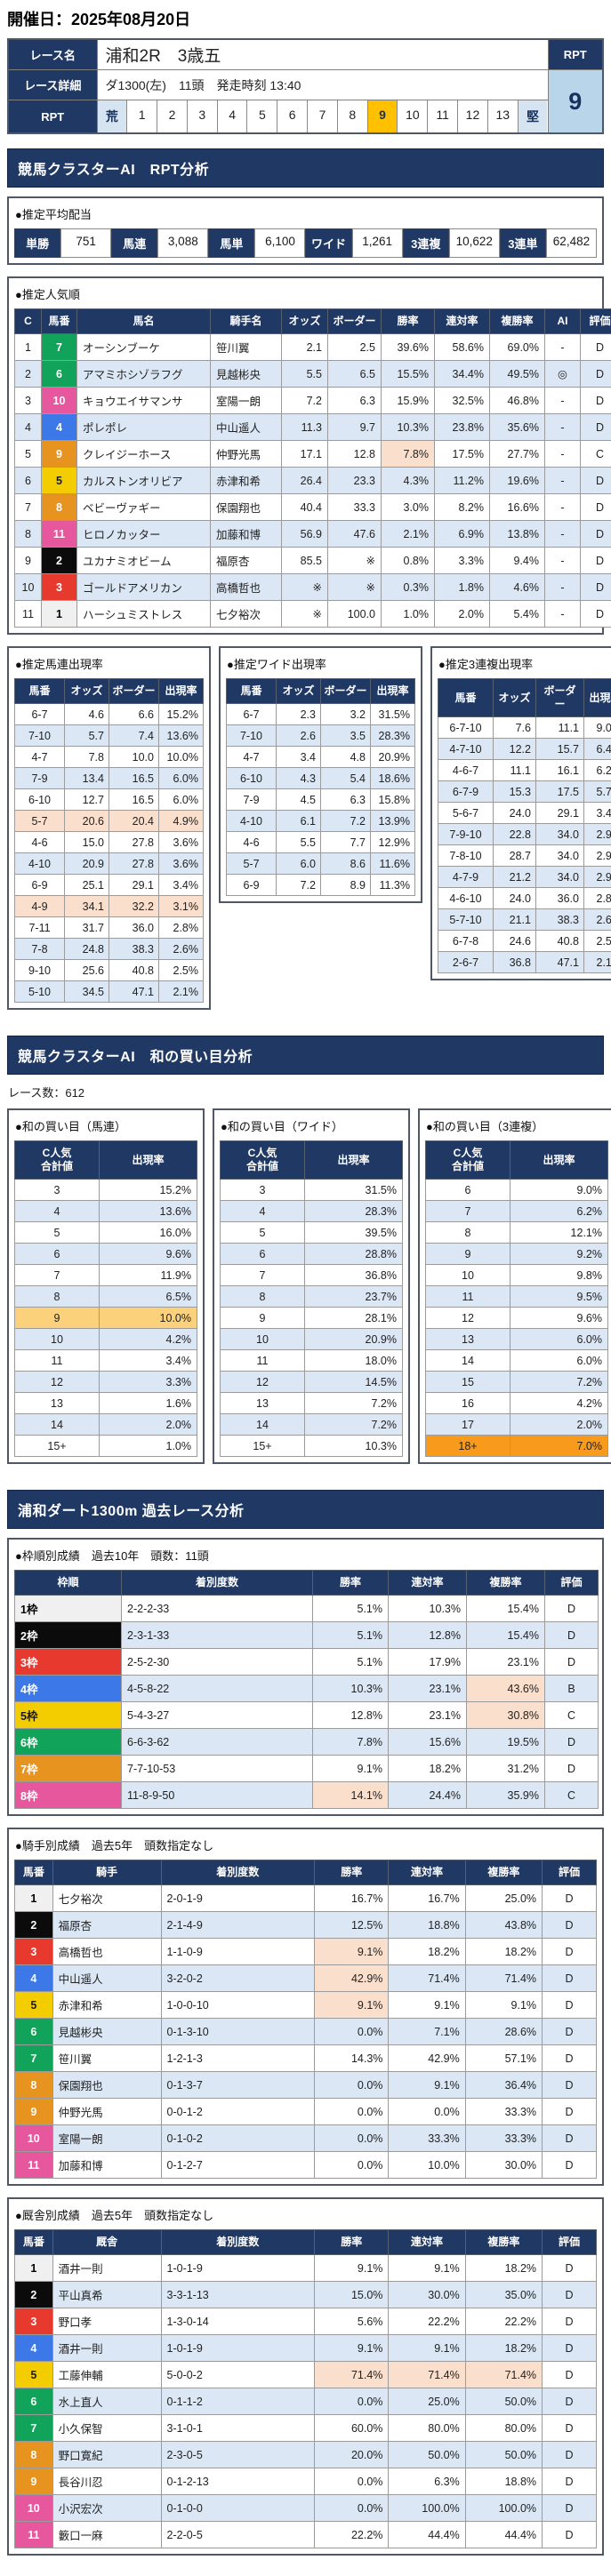 This screenshot has height=2576, width=611. I want to click on cell: 9, so click(29, 561).